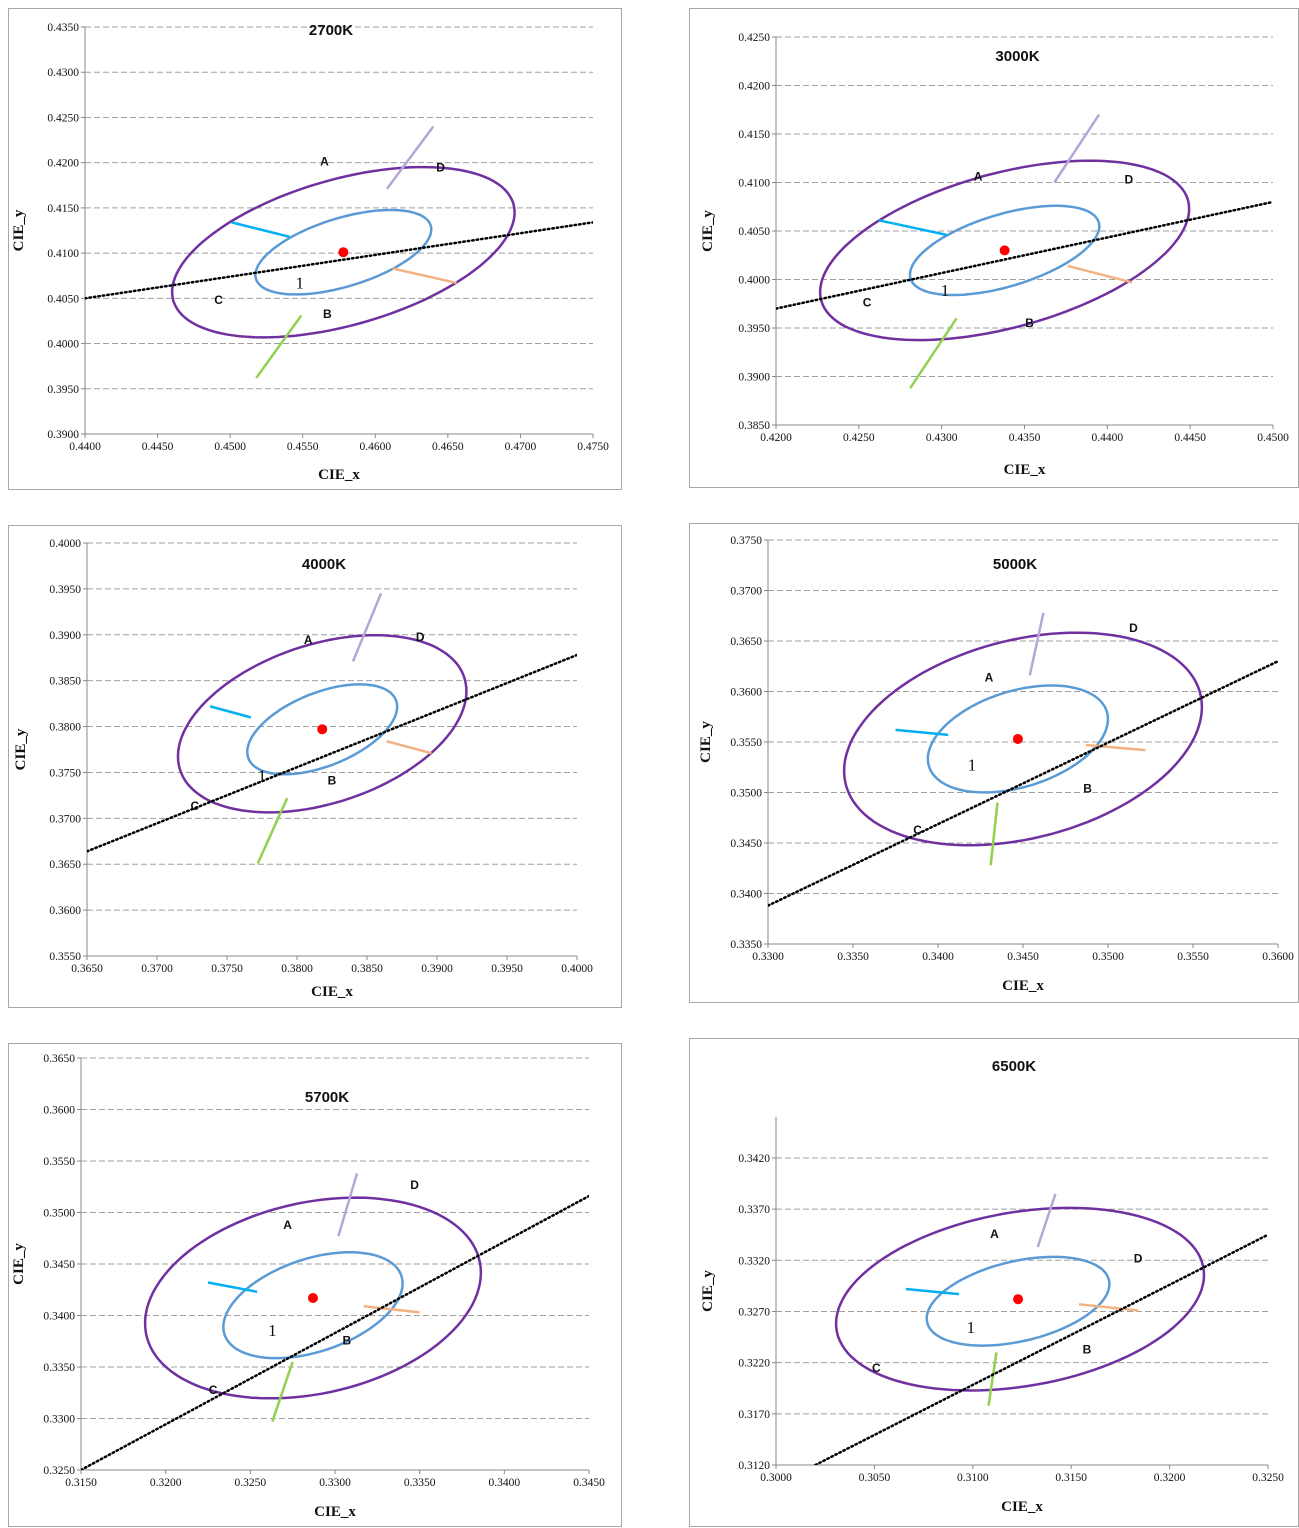 The height and width of the screenshot is (1528, 1299). What do you see at coordinates (754, 1159) in the screenshot?
I see `y-tick-label: 0.3420` at bounding box center [754, 1159].